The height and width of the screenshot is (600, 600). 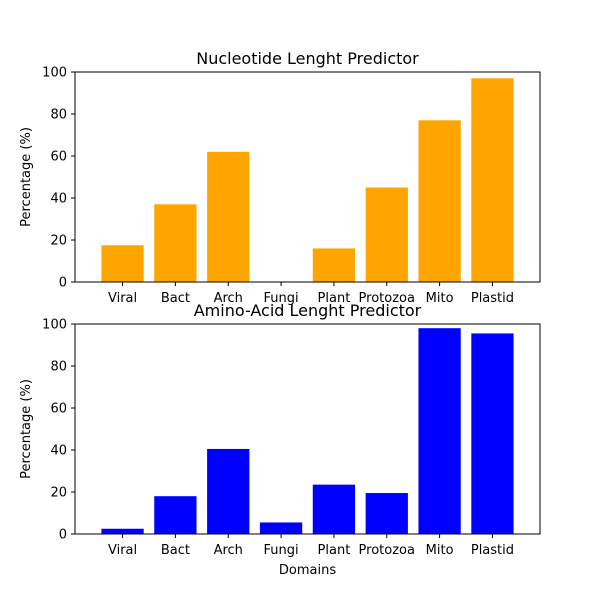 What do you see at coordinates (281, 528) in the screenshot?
I see `bar-fungi` at bounding box center [281, 528].